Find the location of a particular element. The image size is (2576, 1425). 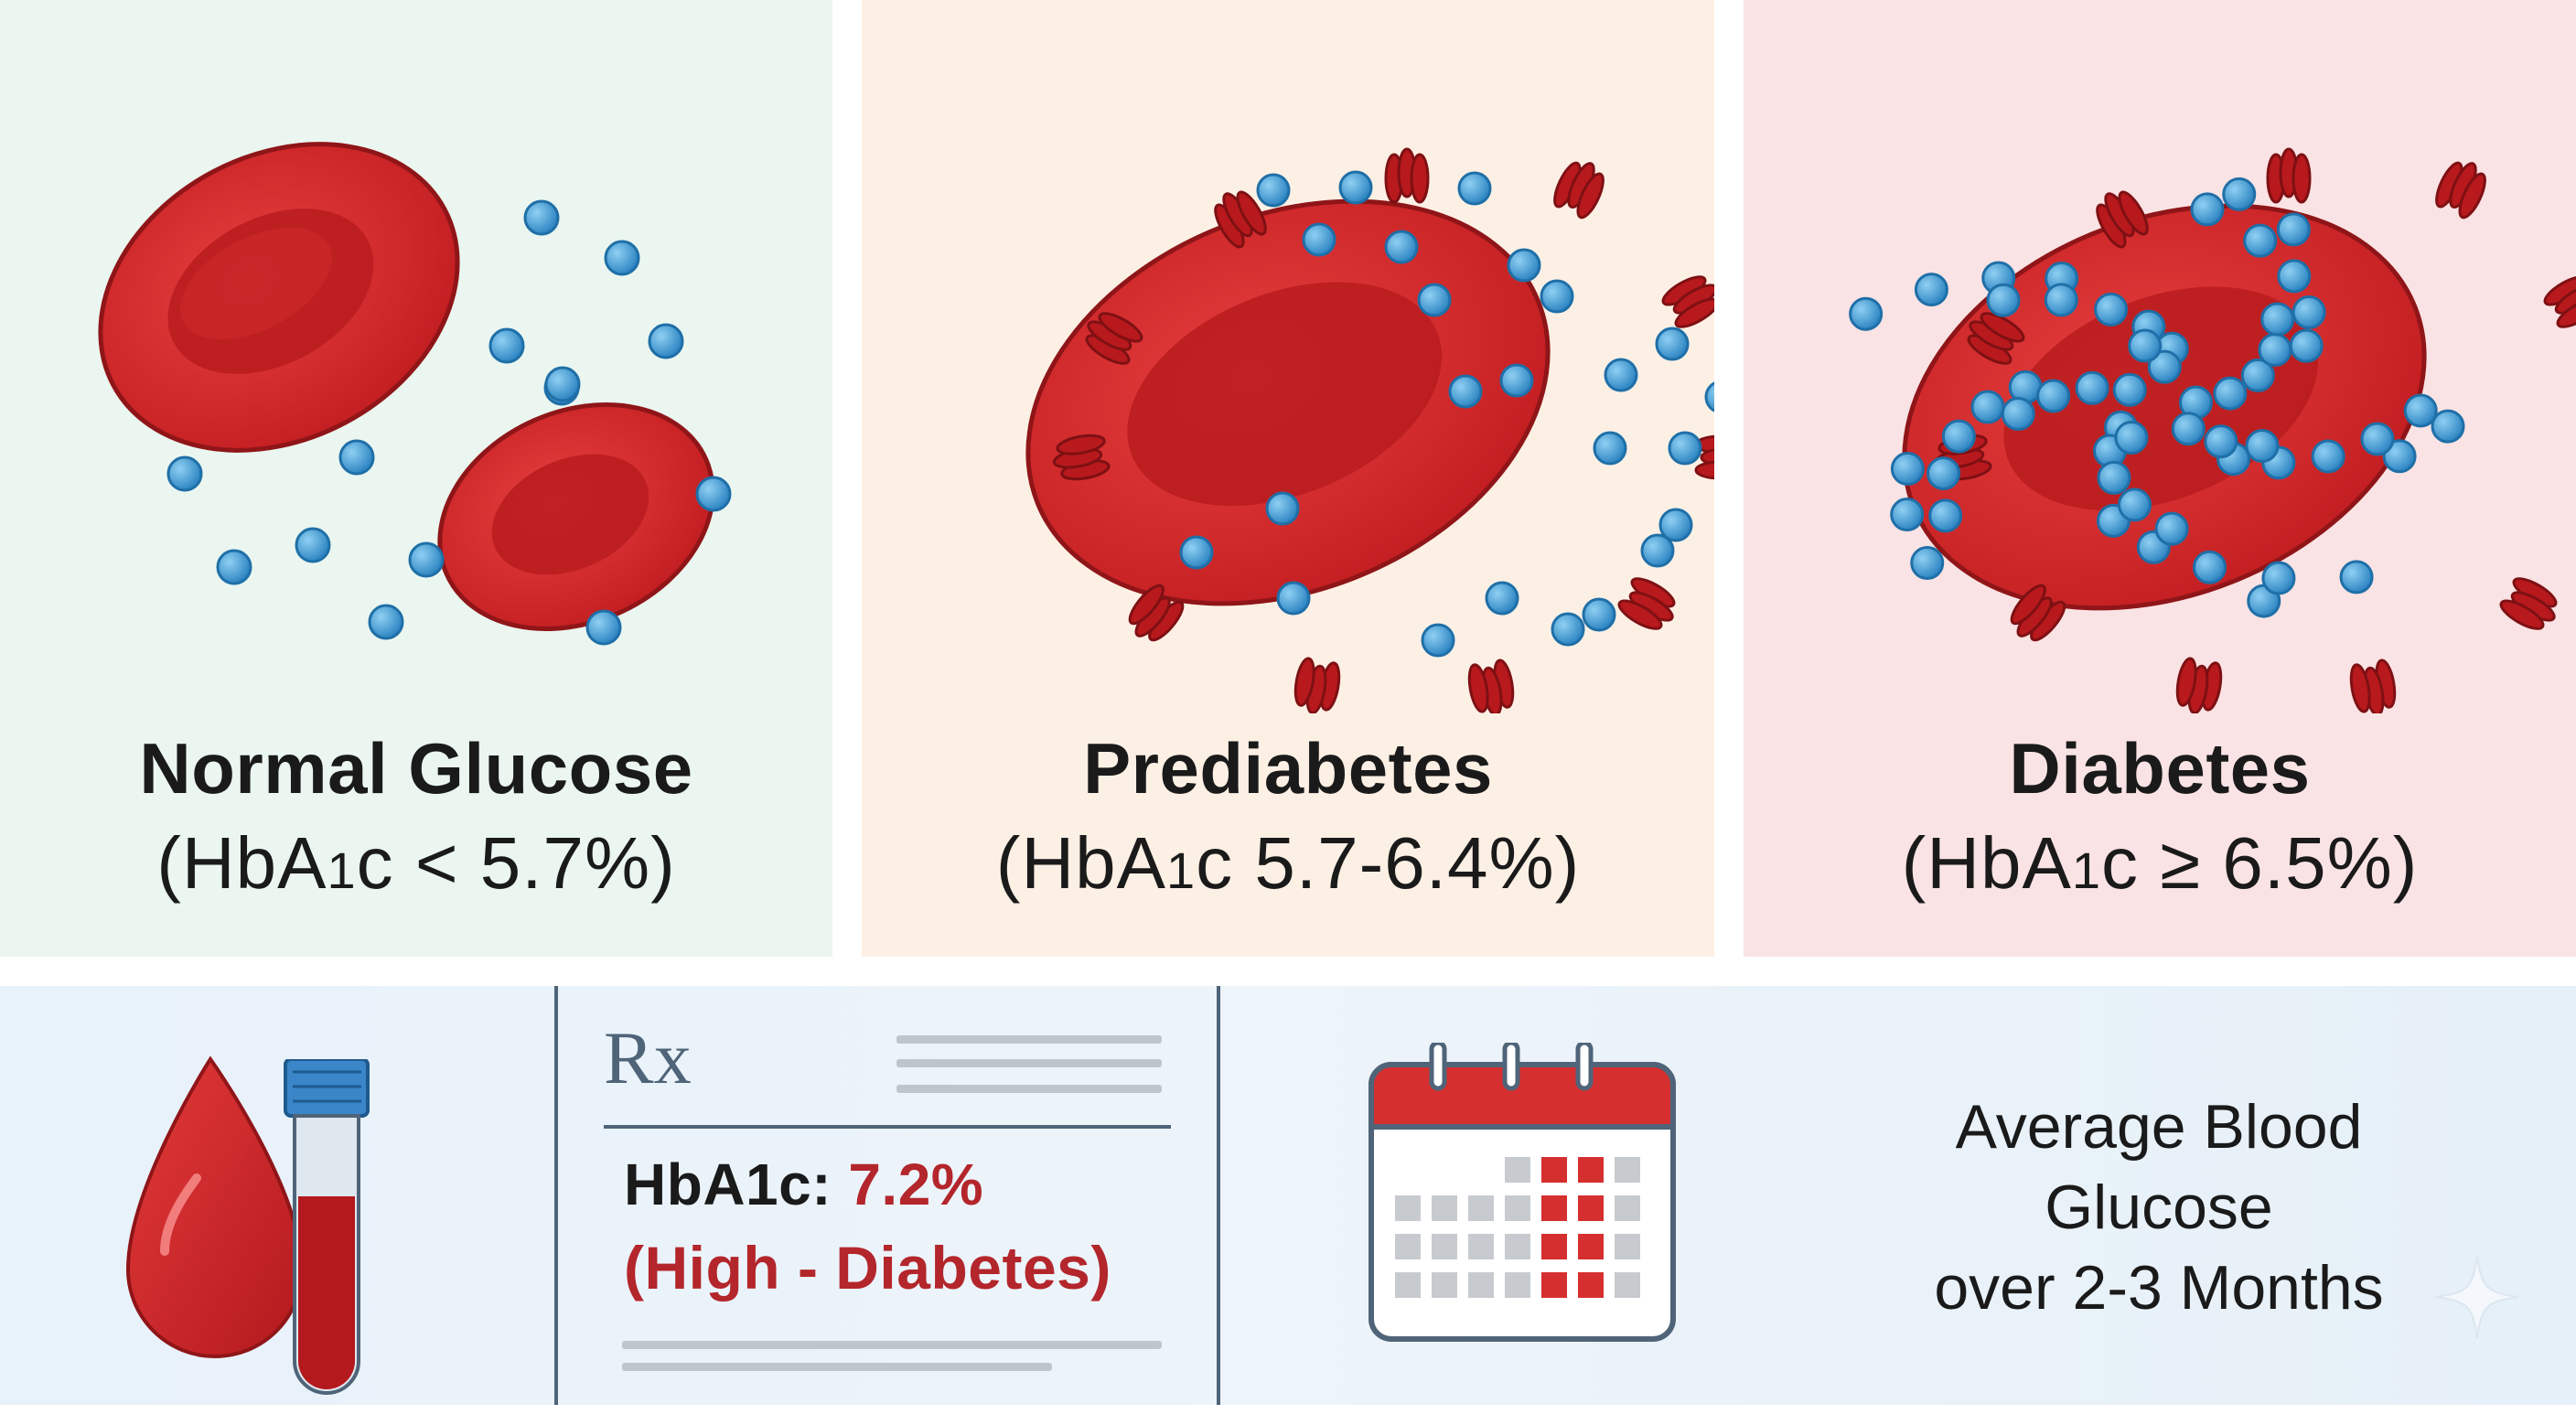

panel-subtitle: (HbA1c ≥ 6.5%) is located at coordinates (2160, 863).